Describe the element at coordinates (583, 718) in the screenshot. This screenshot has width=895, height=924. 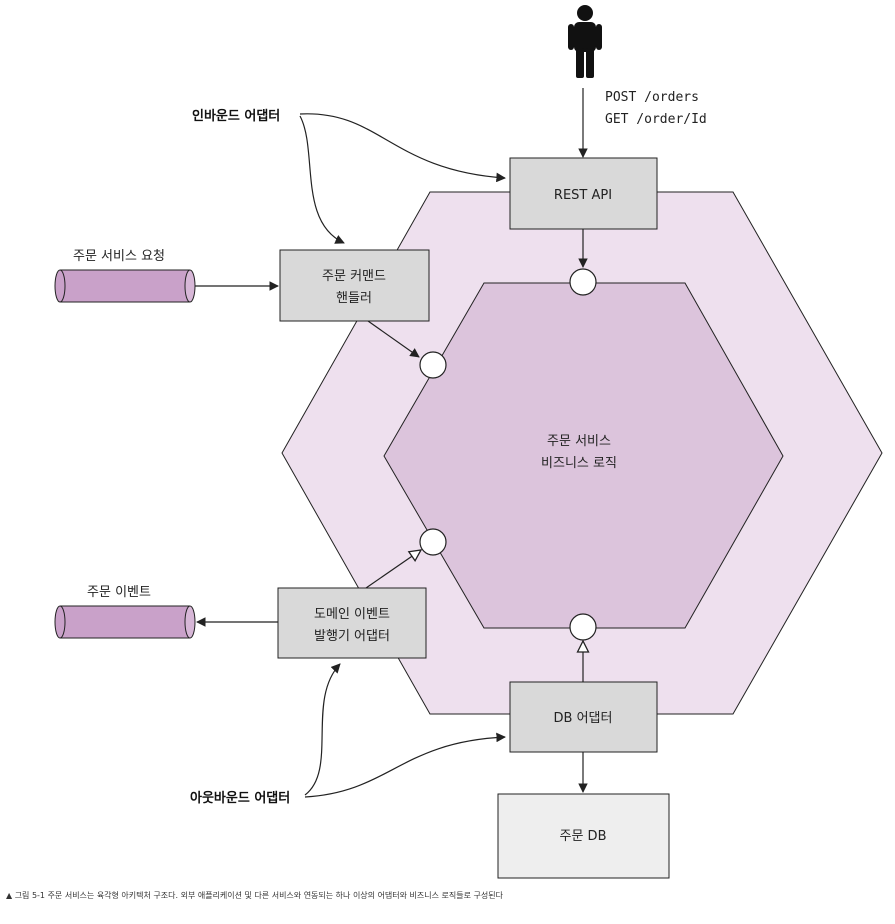
I see `db-adapter-label: DB 어댑터` at that location.